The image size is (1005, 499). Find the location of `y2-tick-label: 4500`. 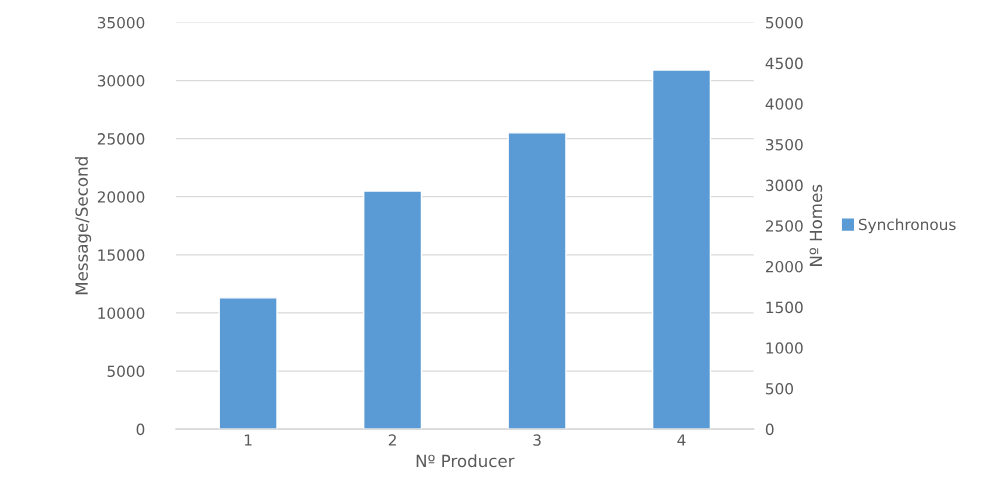

y2-tick-label: 4500 is located at coordinates (784, 63).